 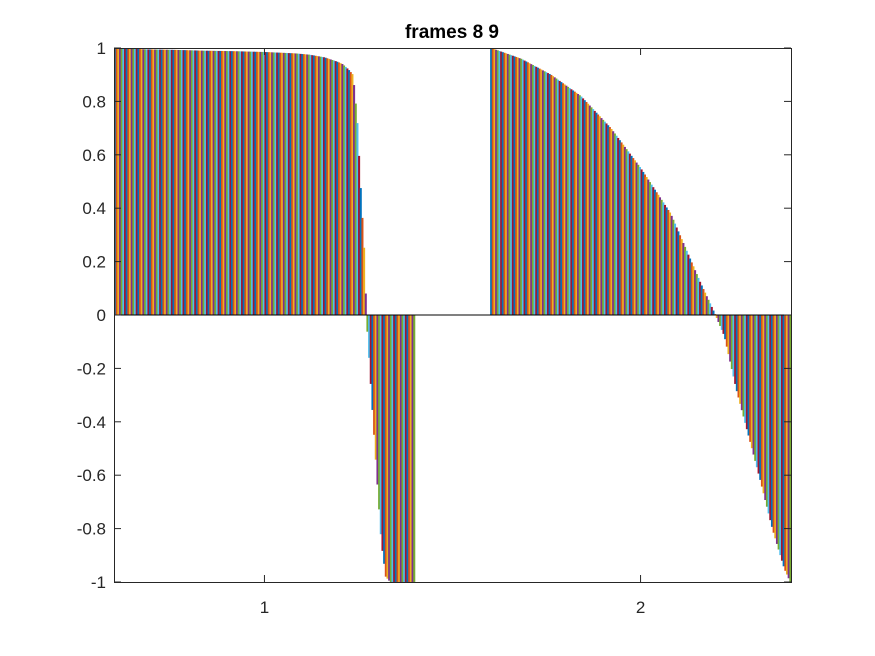 I want to click on x-tick-label: 1, so click(x=264, y=607).